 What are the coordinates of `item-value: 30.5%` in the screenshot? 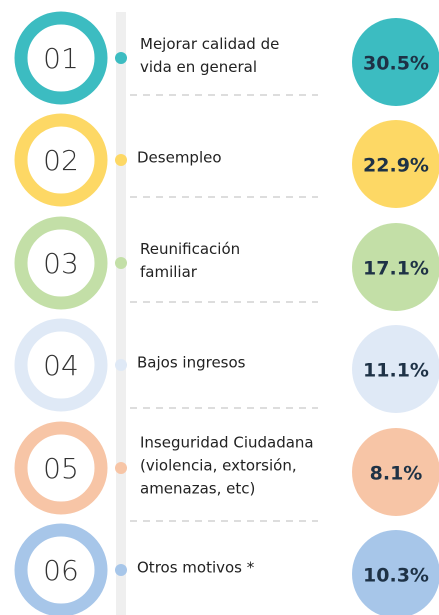 It's located at (396, 64).